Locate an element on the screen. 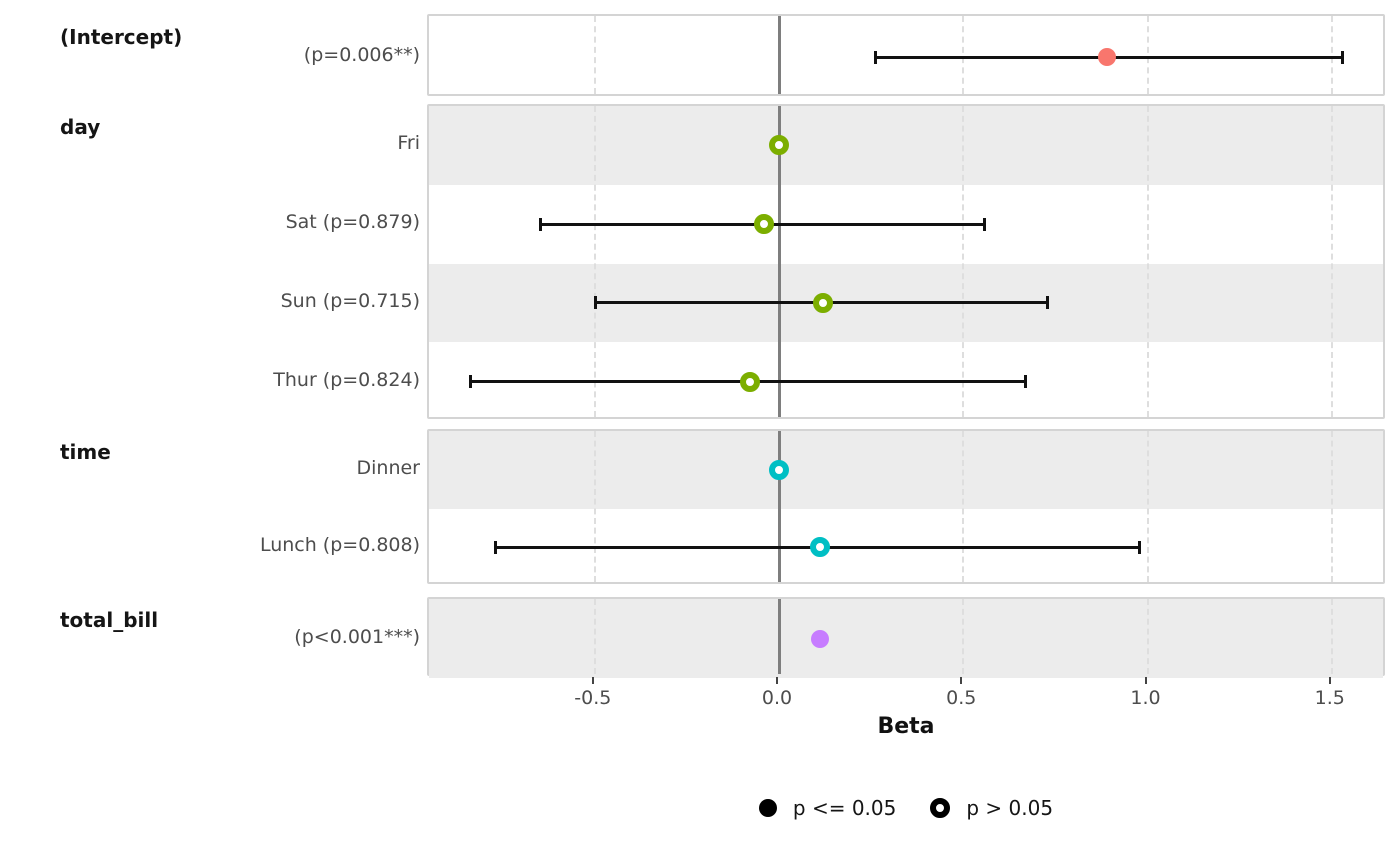  term-label-dinner: Dinner is located at coordinates (388, 467).